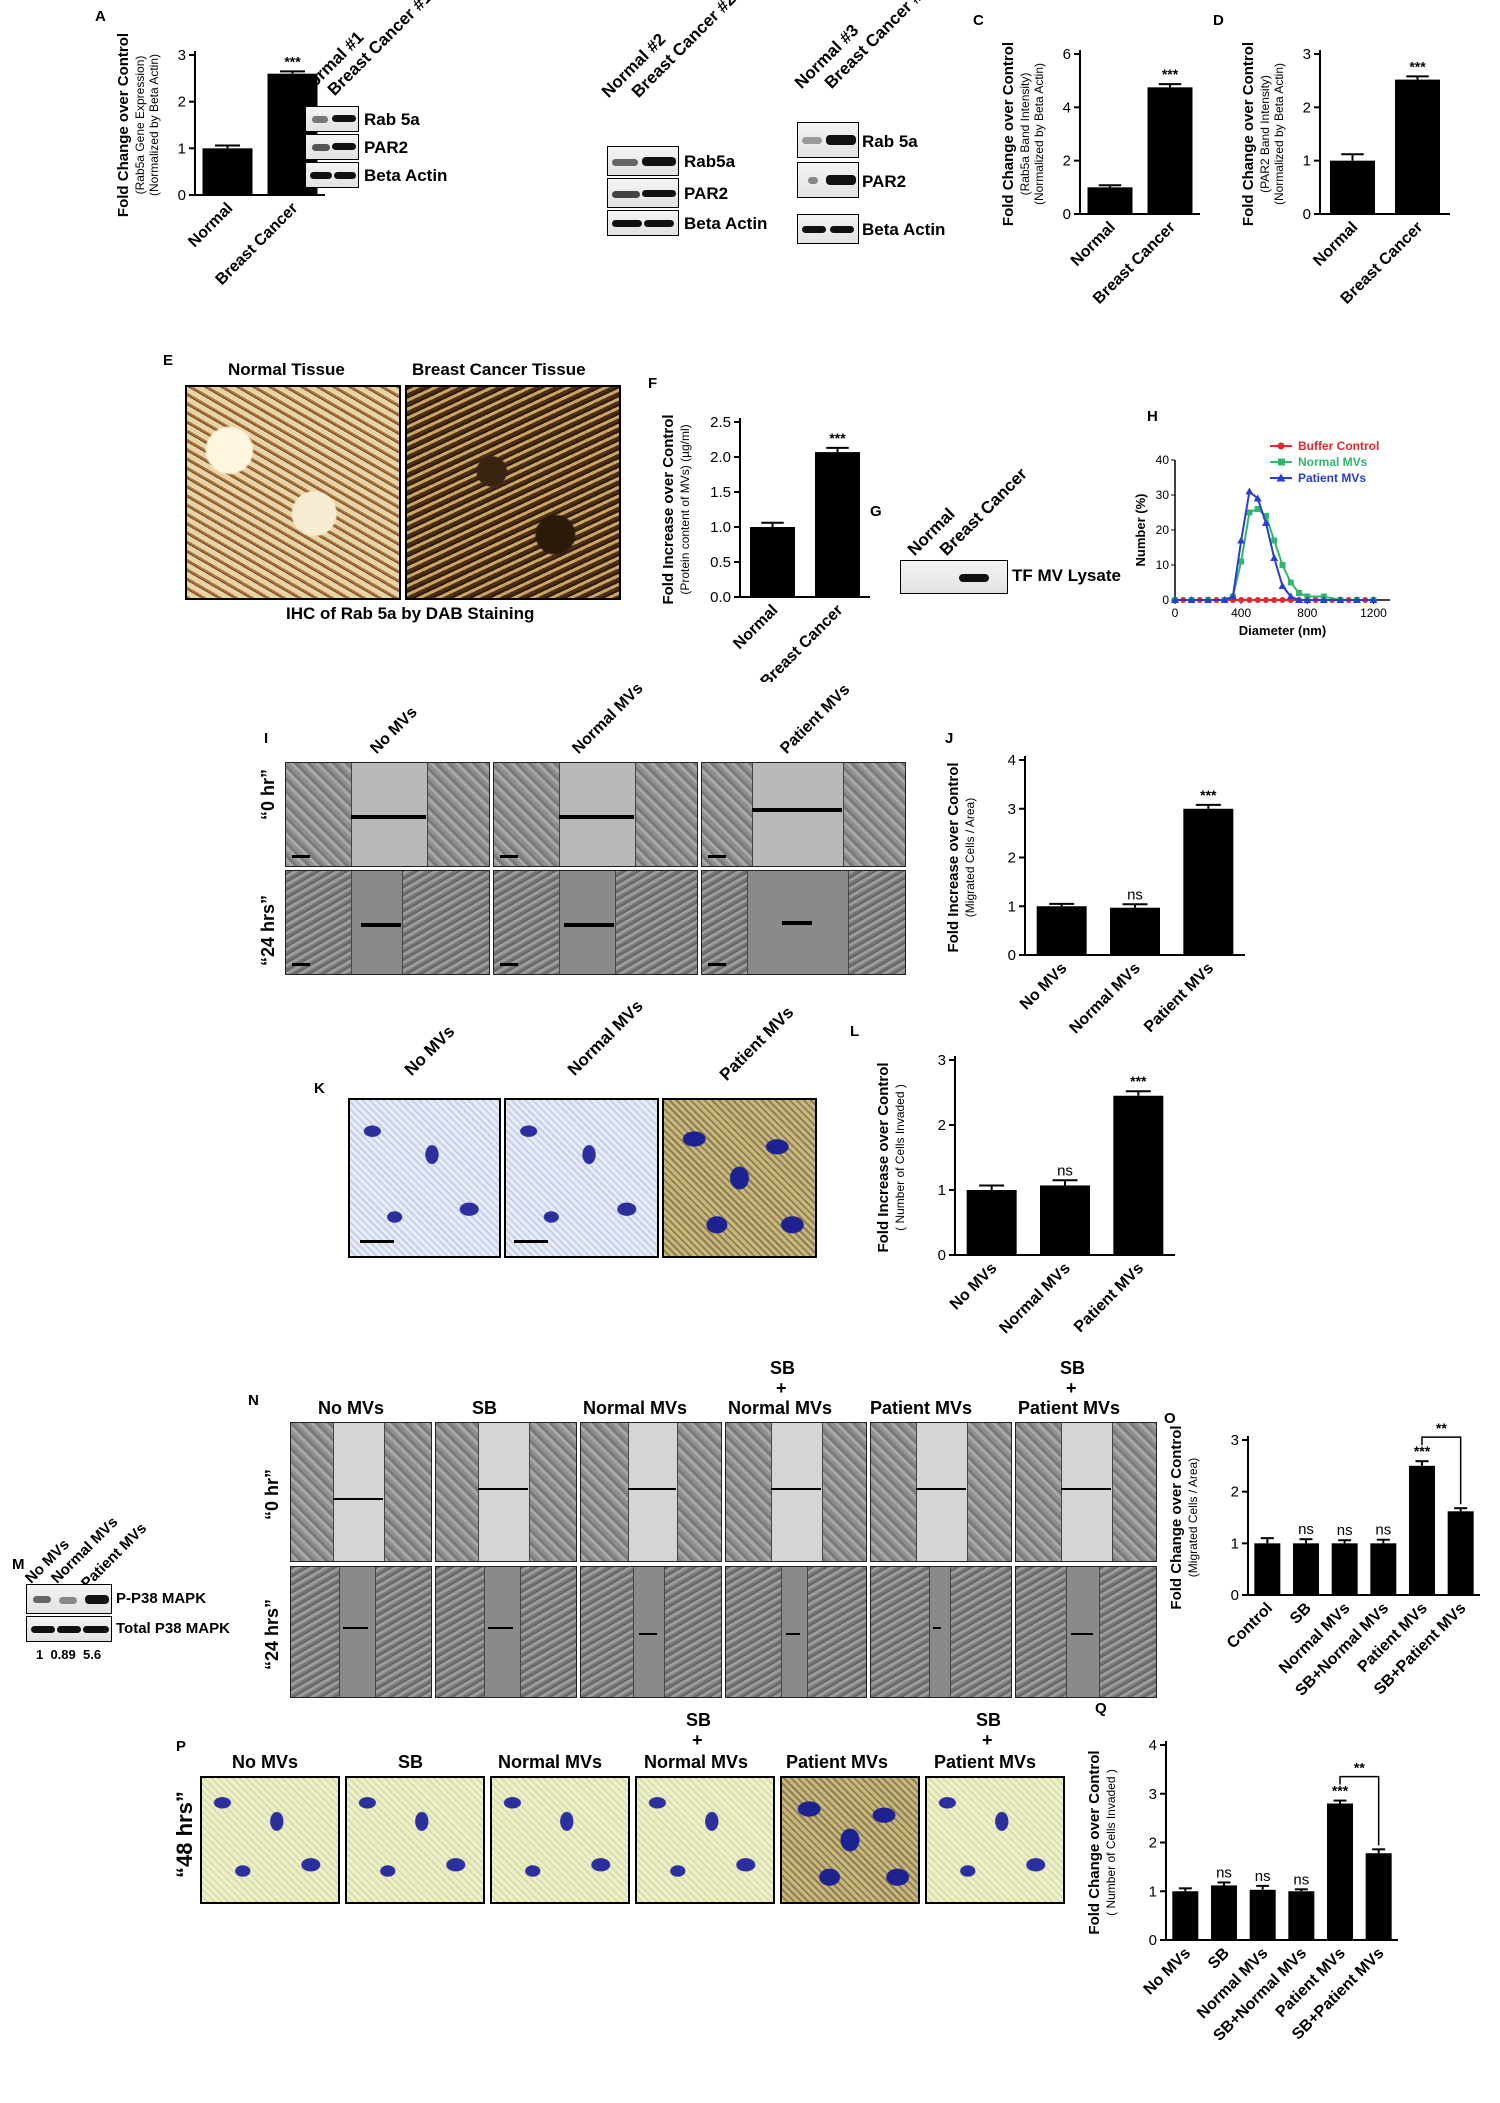  What do you see at coordinates (506, 1492) in the screenshot?
I see `n-sb-0hr` at bounding box center [506, 1492].